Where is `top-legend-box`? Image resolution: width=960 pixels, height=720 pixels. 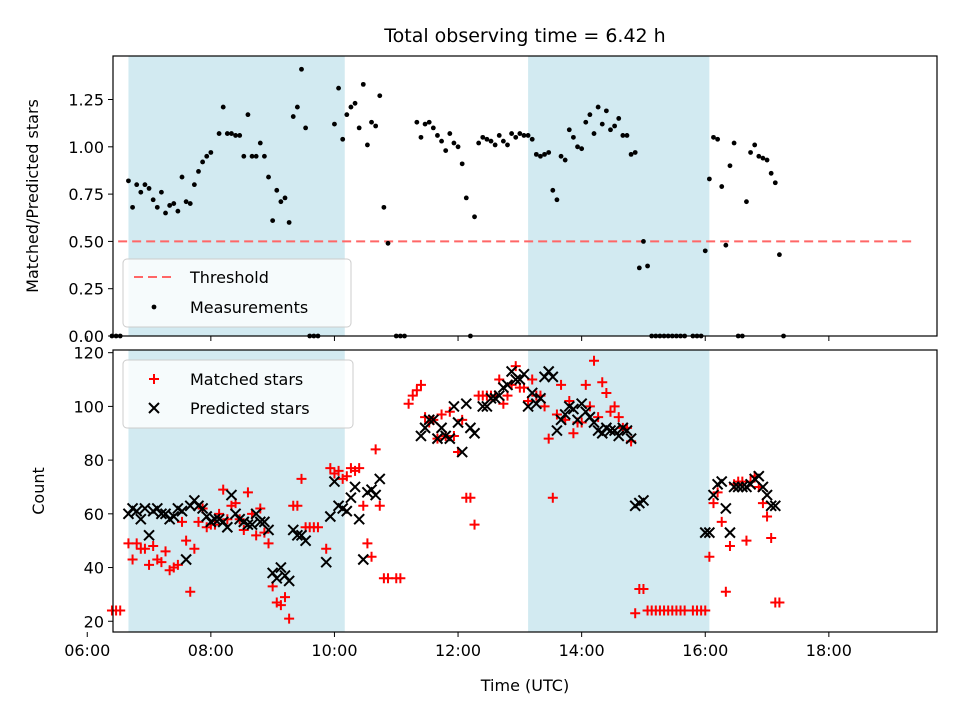 top-legend-box is located at coordinates (237, 293).